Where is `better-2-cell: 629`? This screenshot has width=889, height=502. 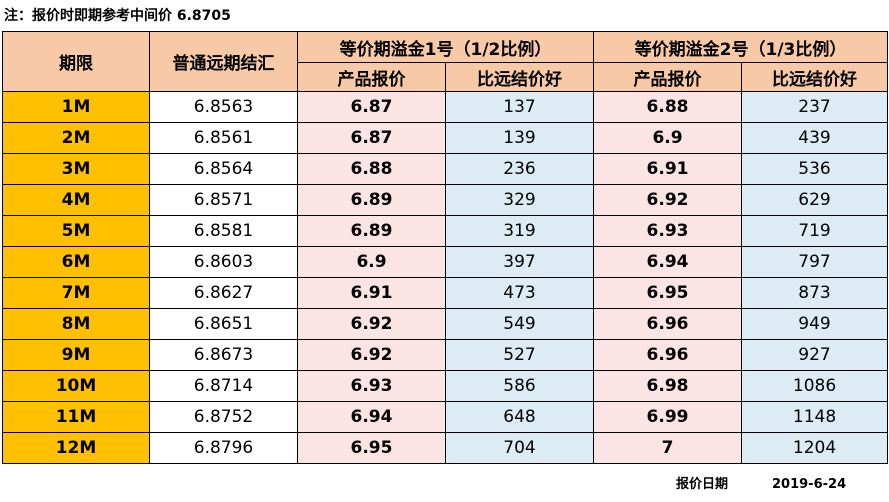 better-2-cell: 629 is located at coordinates (815, 200).